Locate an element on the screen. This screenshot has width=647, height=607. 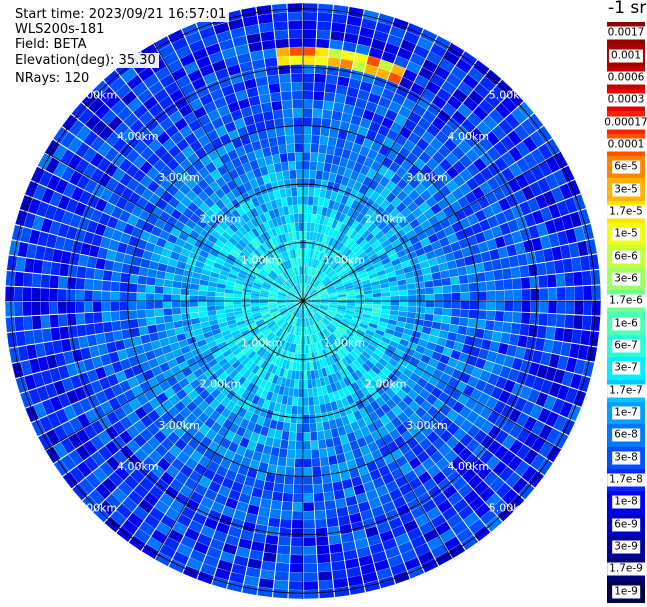
colorbar-cell: 6e-5 is located at coordinates (626, 167).